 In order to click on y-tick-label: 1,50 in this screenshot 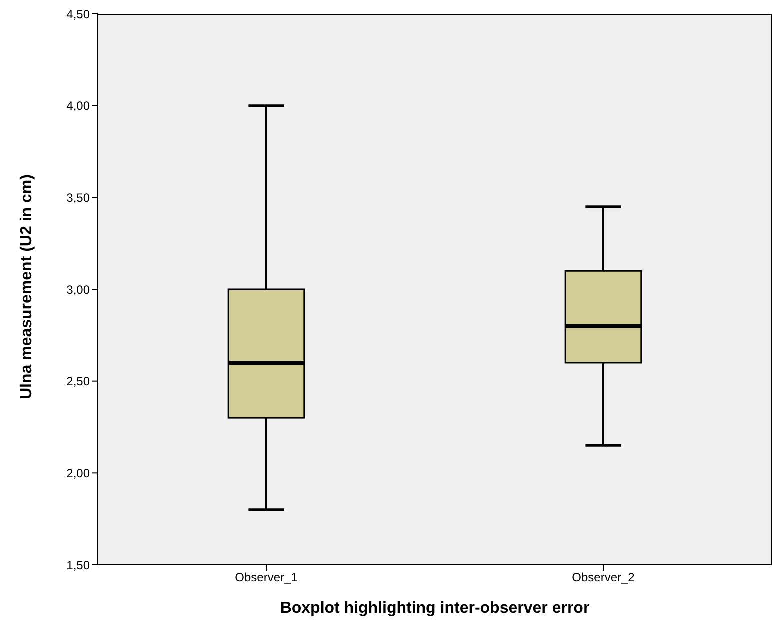, I will do `click(78, 565)`.